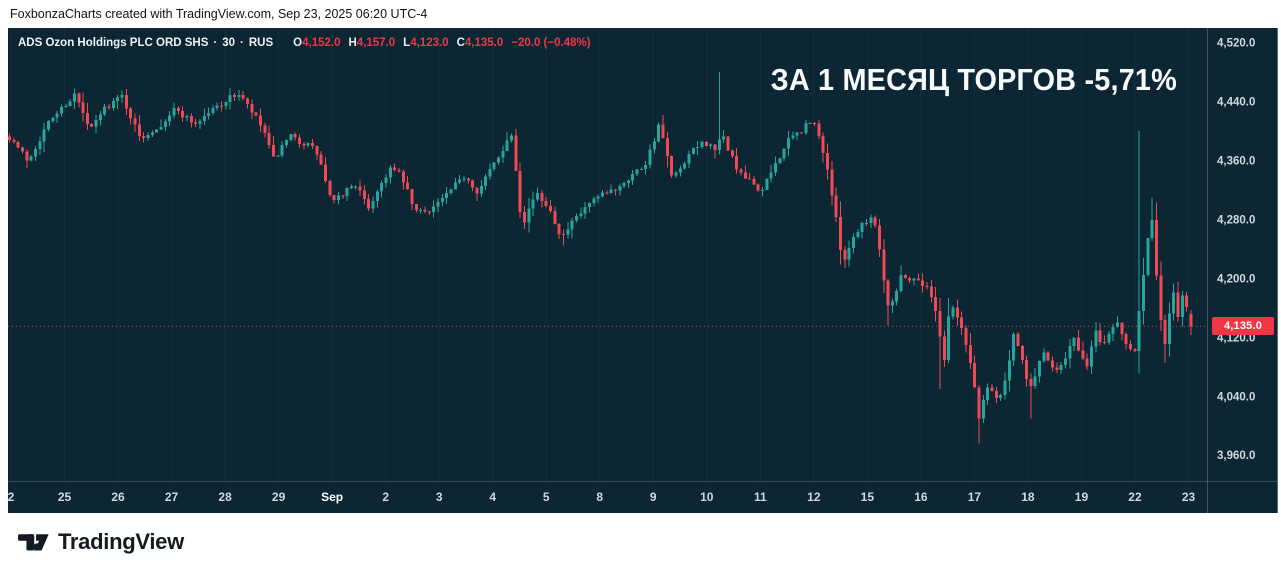 This screenshot has width=1281, height=571. I want to click on price-axis-label: 4,040.0, so click(1236, 397).